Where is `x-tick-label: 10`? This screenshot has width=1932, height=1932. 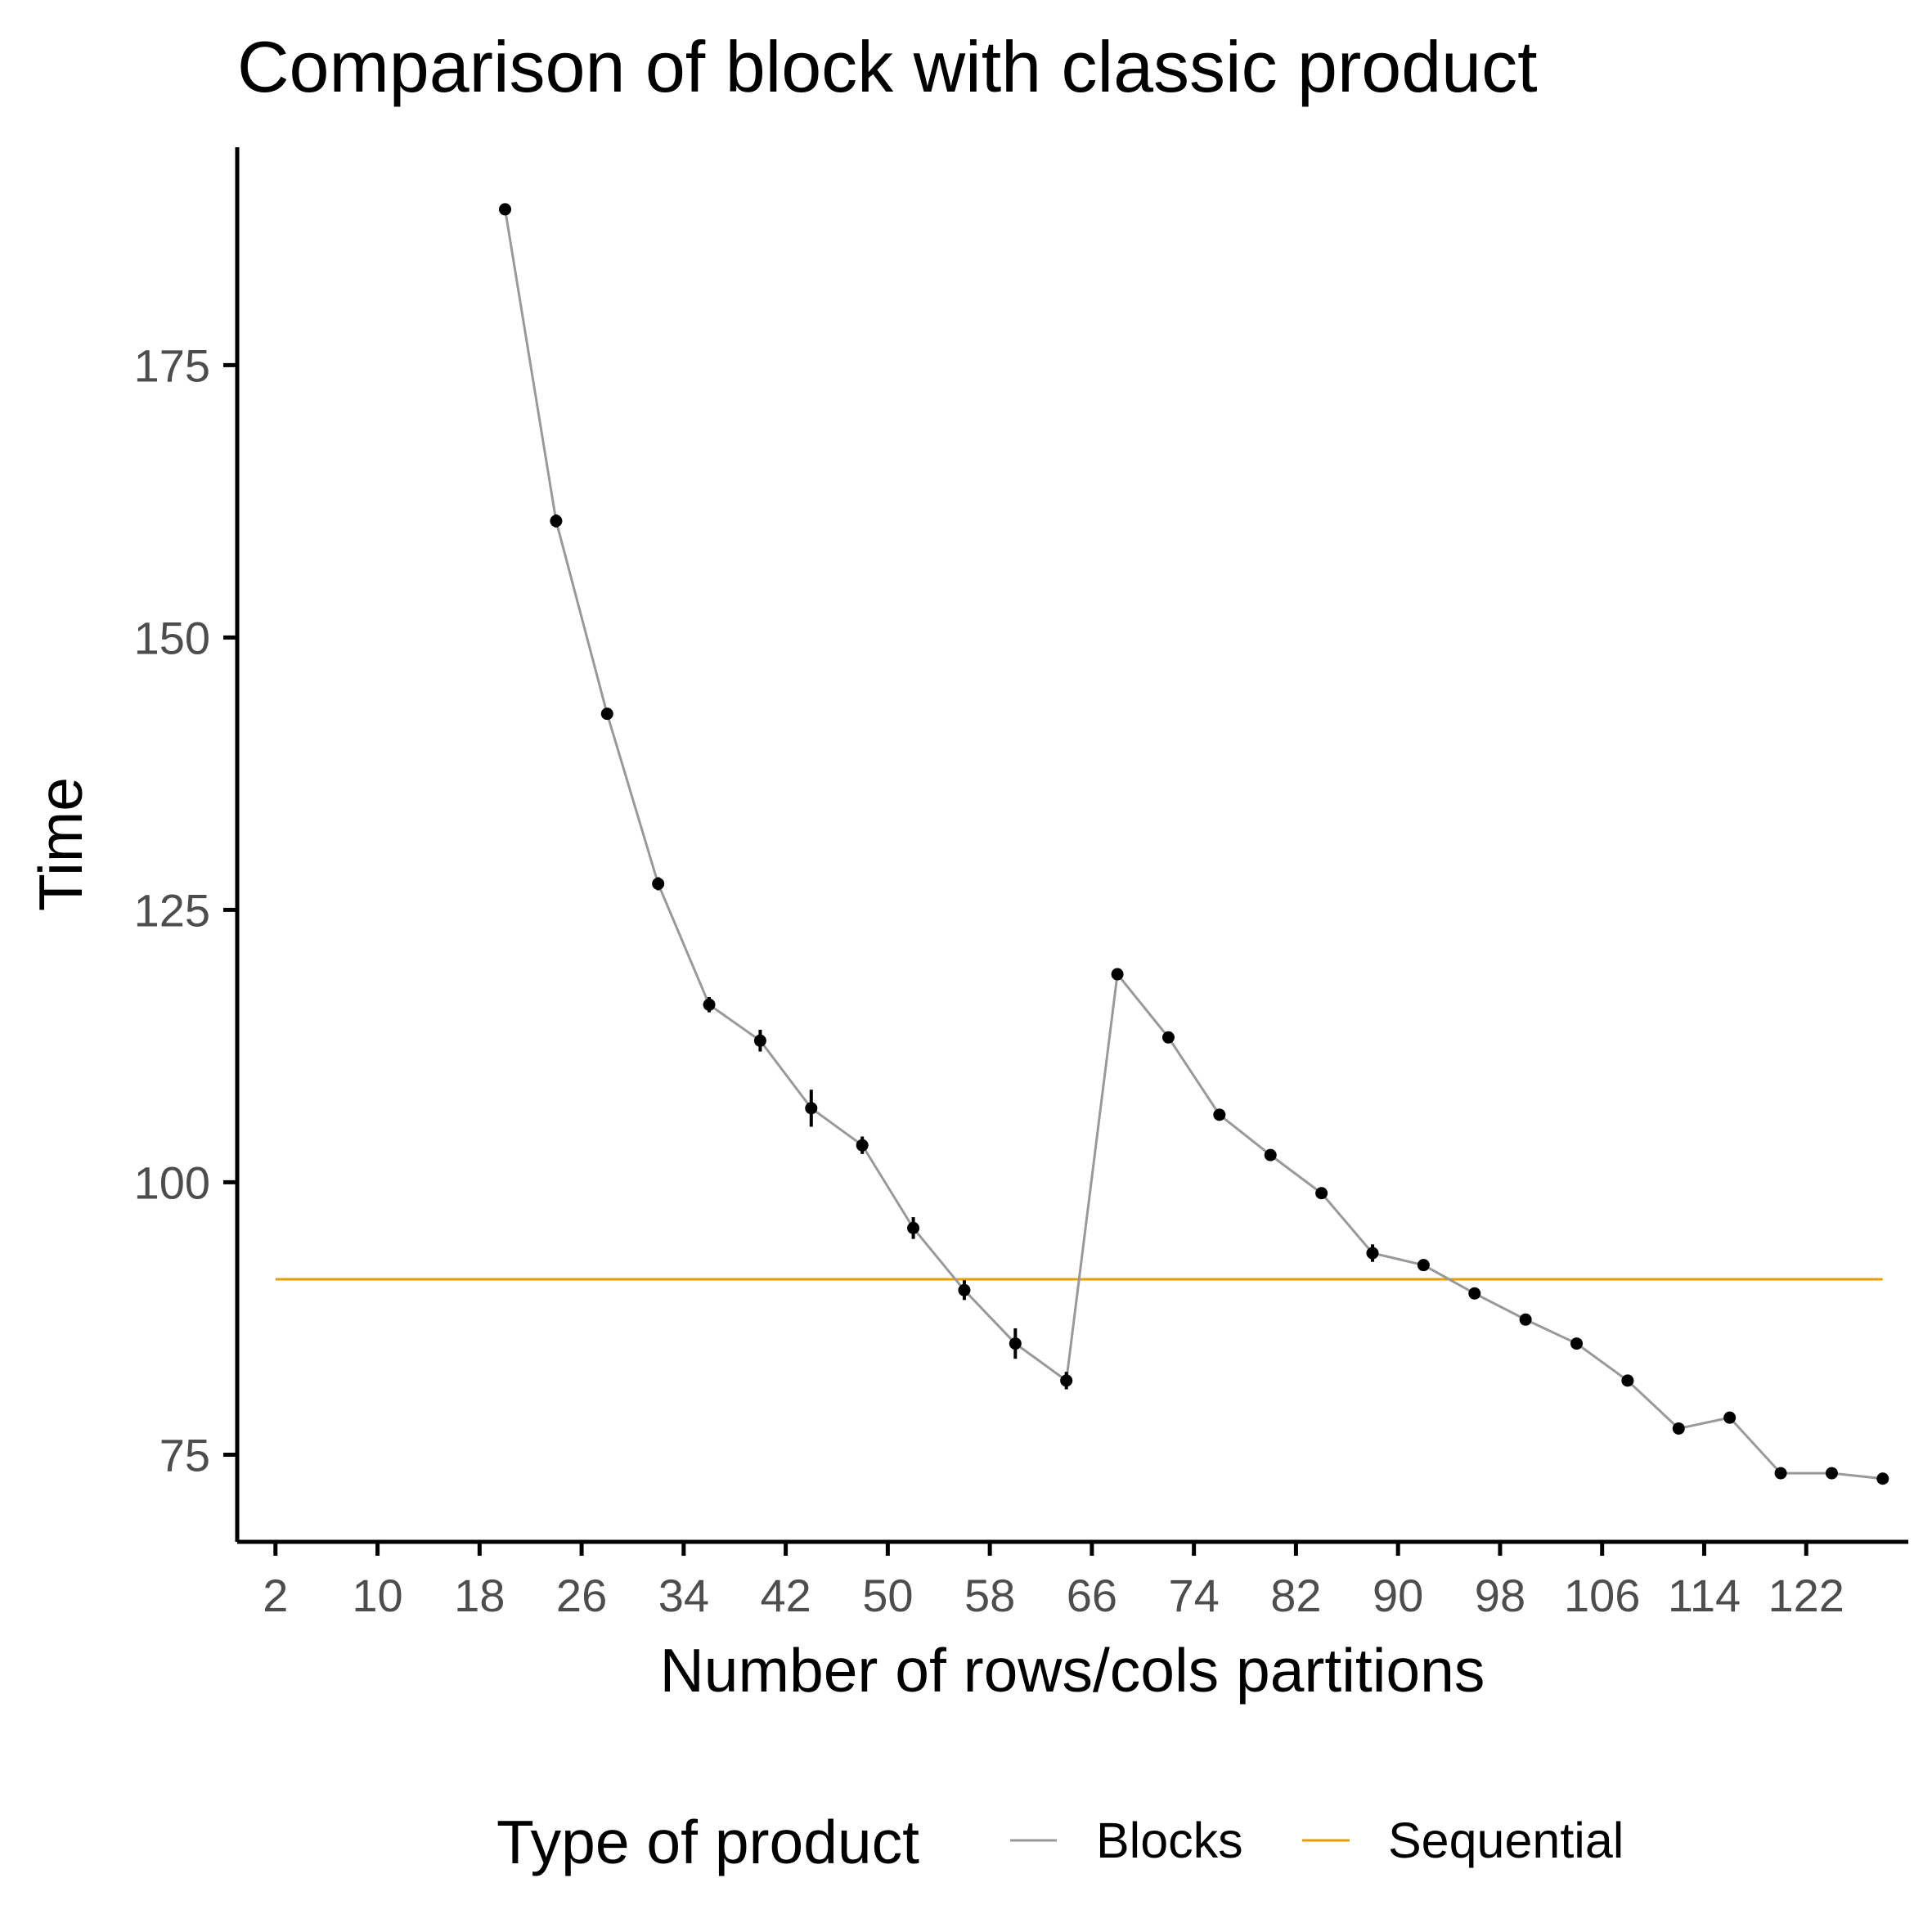 x-tick-label: 10 is located at coordinates (377, 1596).